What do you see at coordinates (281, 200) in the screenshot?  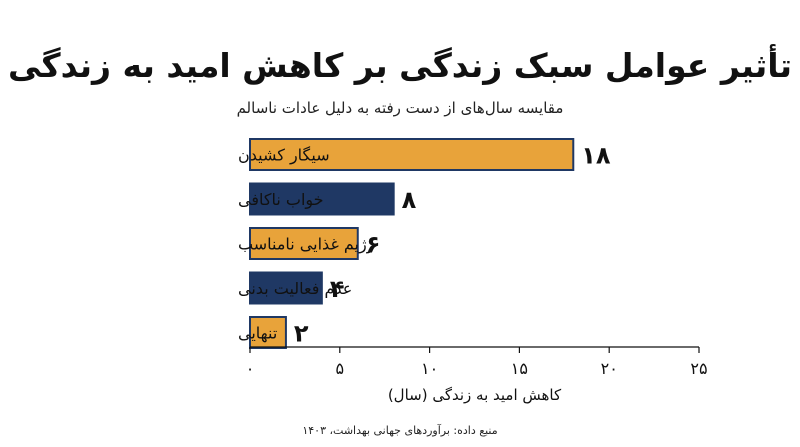 I see `category-label: خواب ناکافی` at bounding box center [281, 200].